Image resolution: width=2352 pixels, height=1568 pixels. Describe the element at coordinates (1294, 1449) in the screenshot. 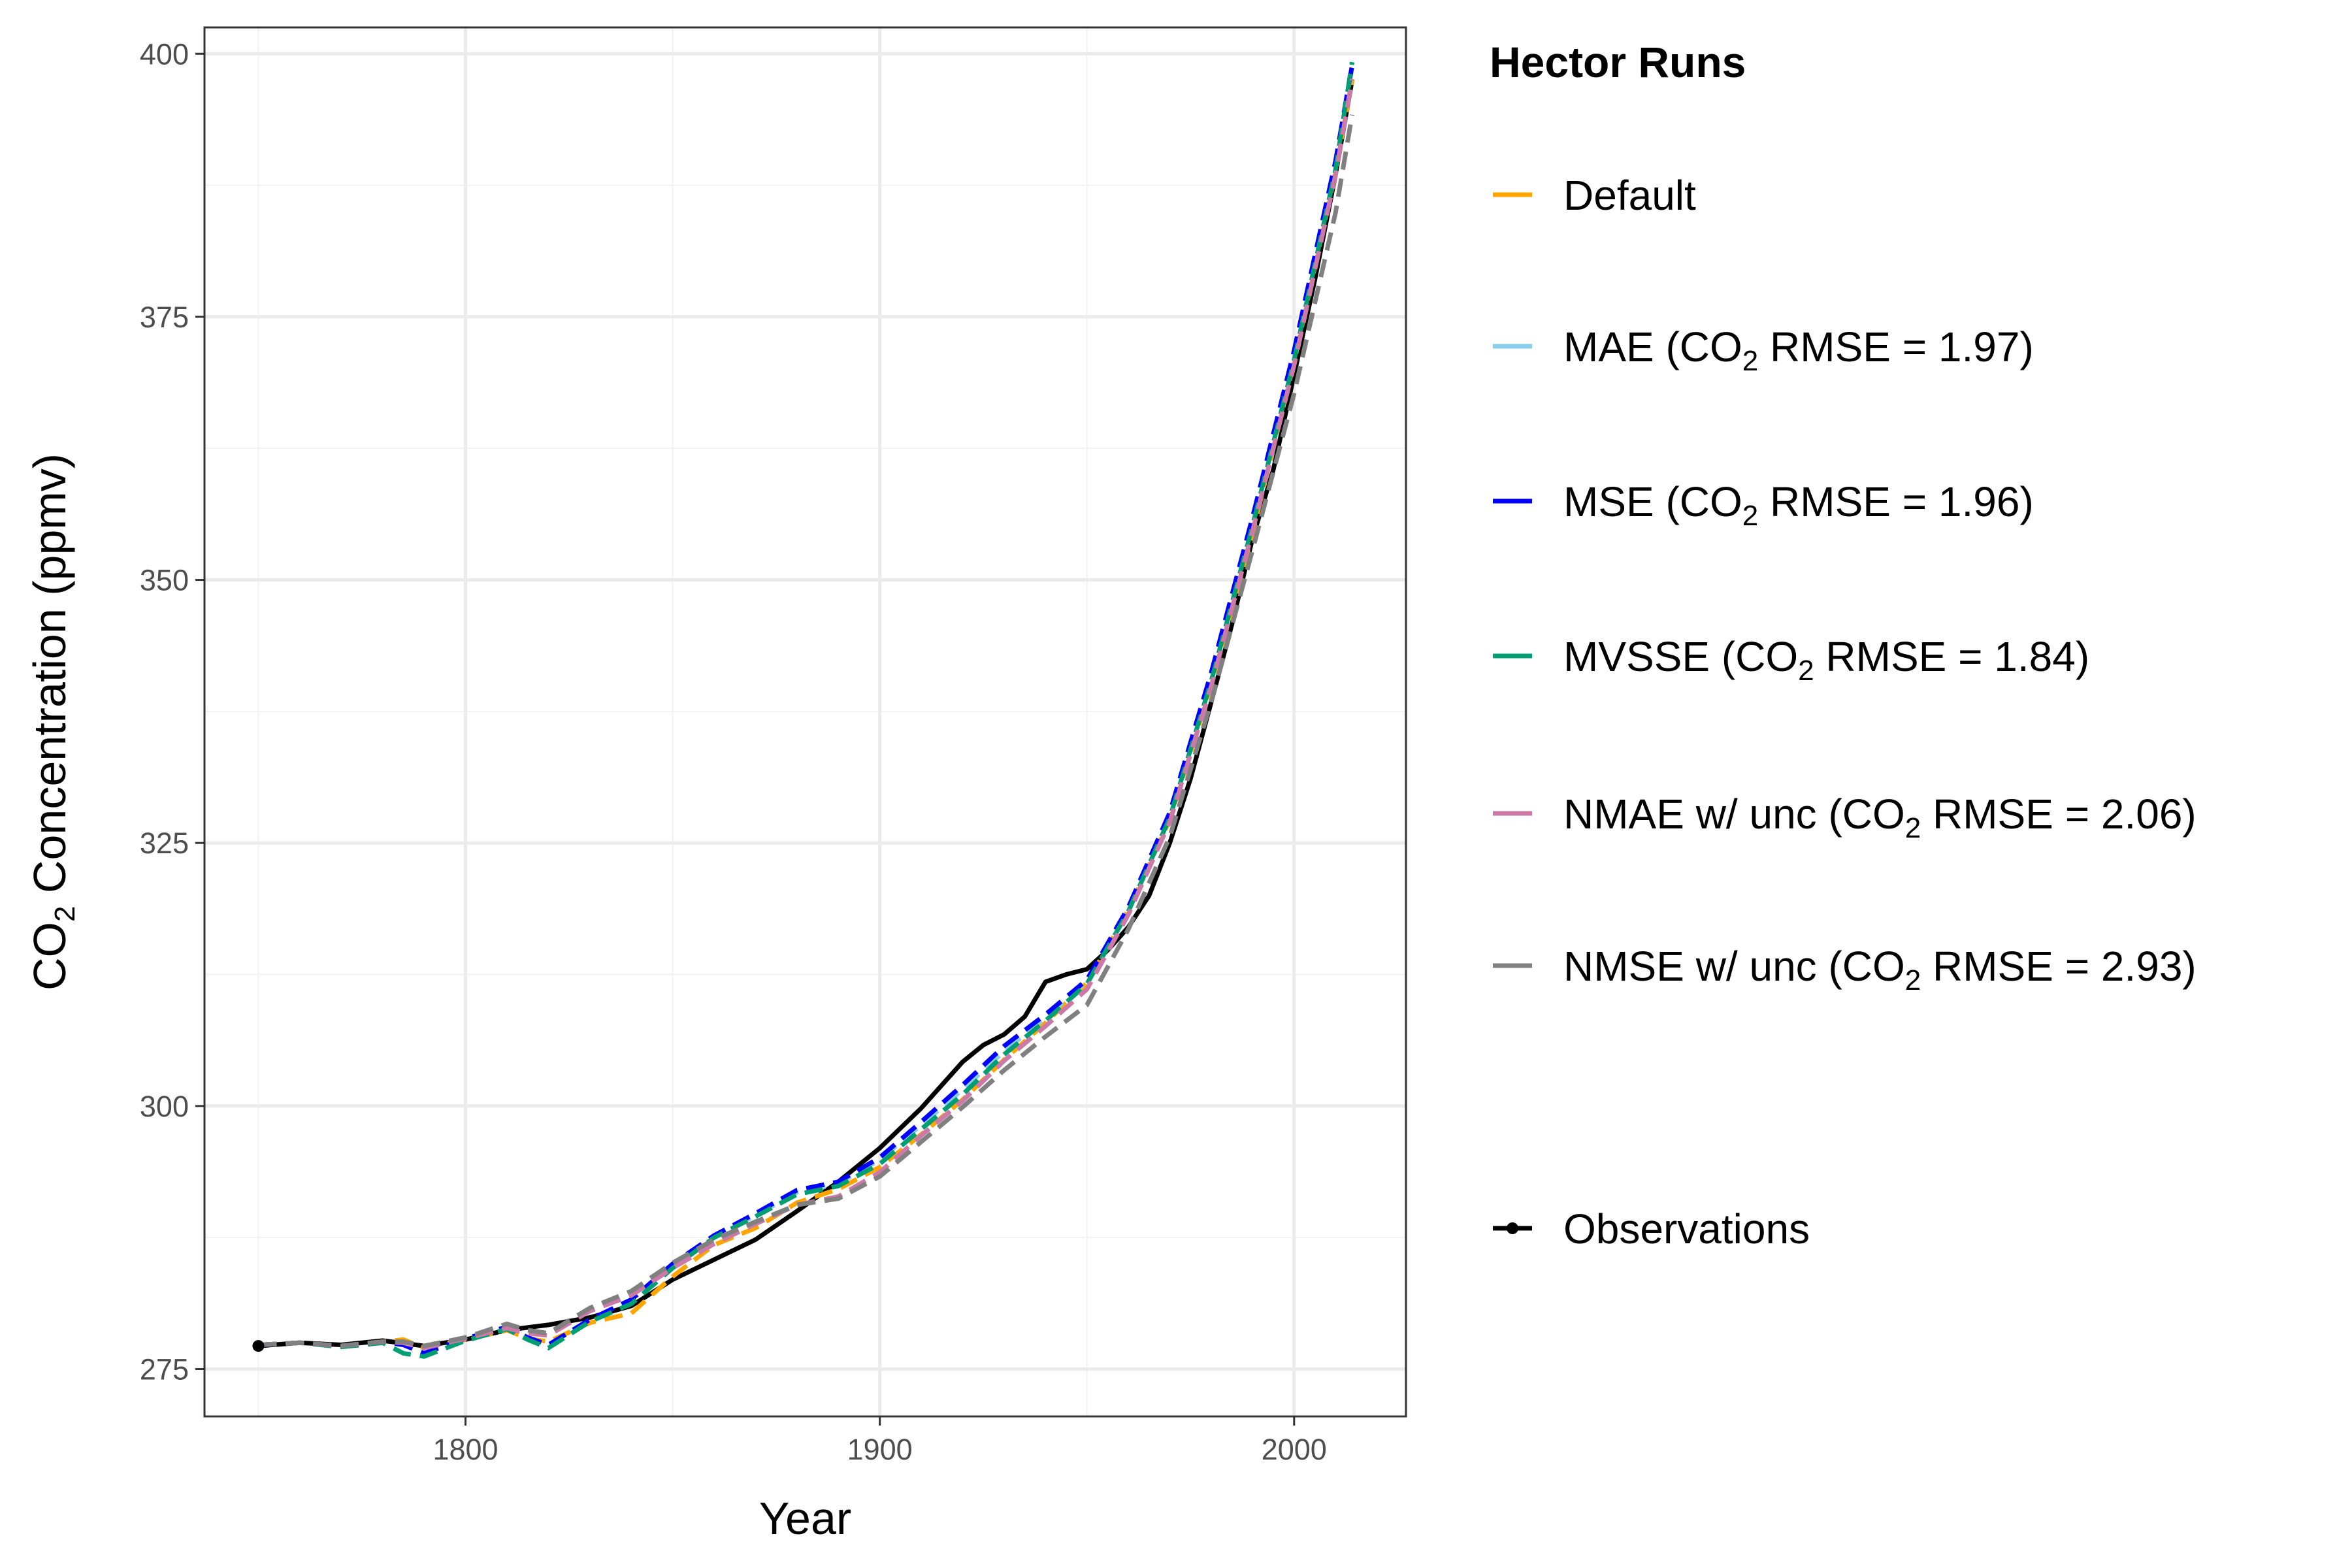

I see `x-tick-label: 2000` at that location.